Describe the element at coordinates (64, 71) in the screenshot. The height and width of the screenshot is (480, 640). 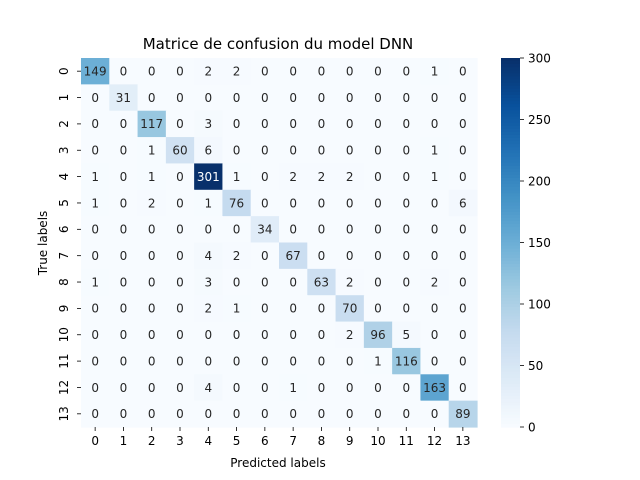
I see `y-tick-label: 0` at that location.